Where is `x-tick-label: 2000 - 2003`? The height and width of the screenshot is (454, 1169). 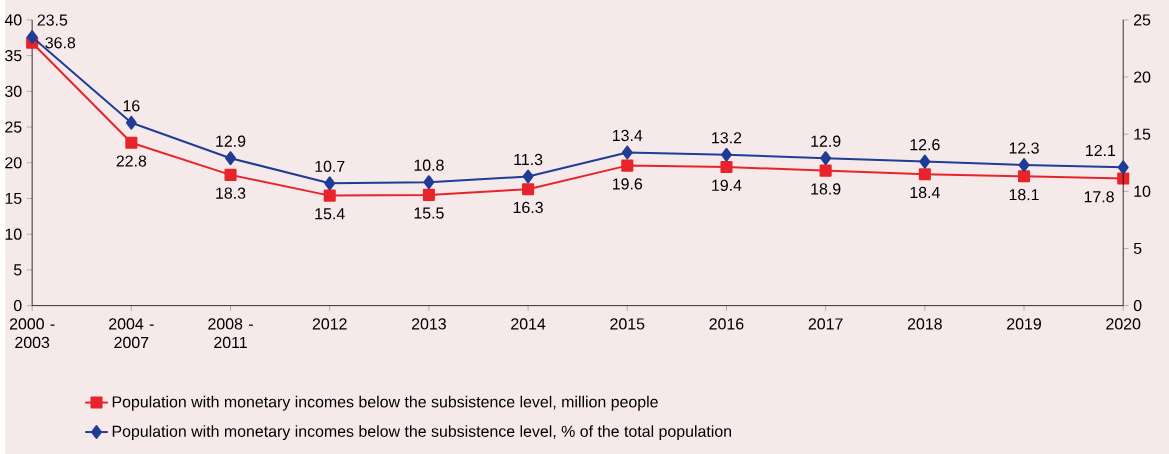
x-tick-label: 2000 - 2003 is located at coordinates (32, 333).